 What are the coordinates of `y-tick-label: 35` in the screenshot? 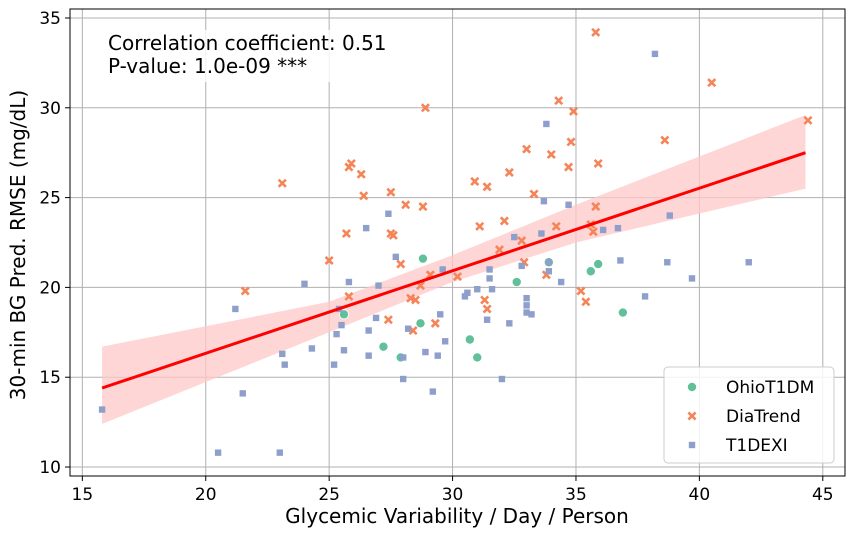 It's located at (50, 19).